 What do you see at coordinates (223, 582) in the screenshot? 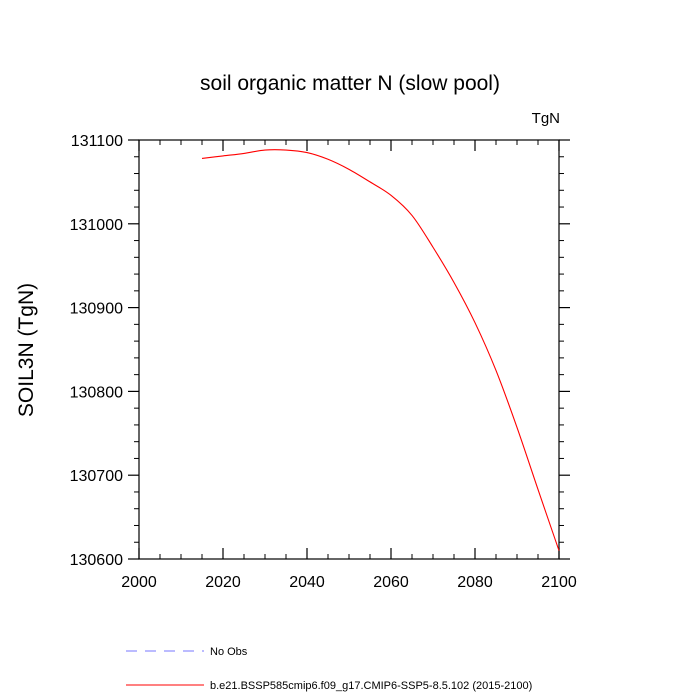
I see `x-tick-label: 2020` at bounding box center [223, 582].